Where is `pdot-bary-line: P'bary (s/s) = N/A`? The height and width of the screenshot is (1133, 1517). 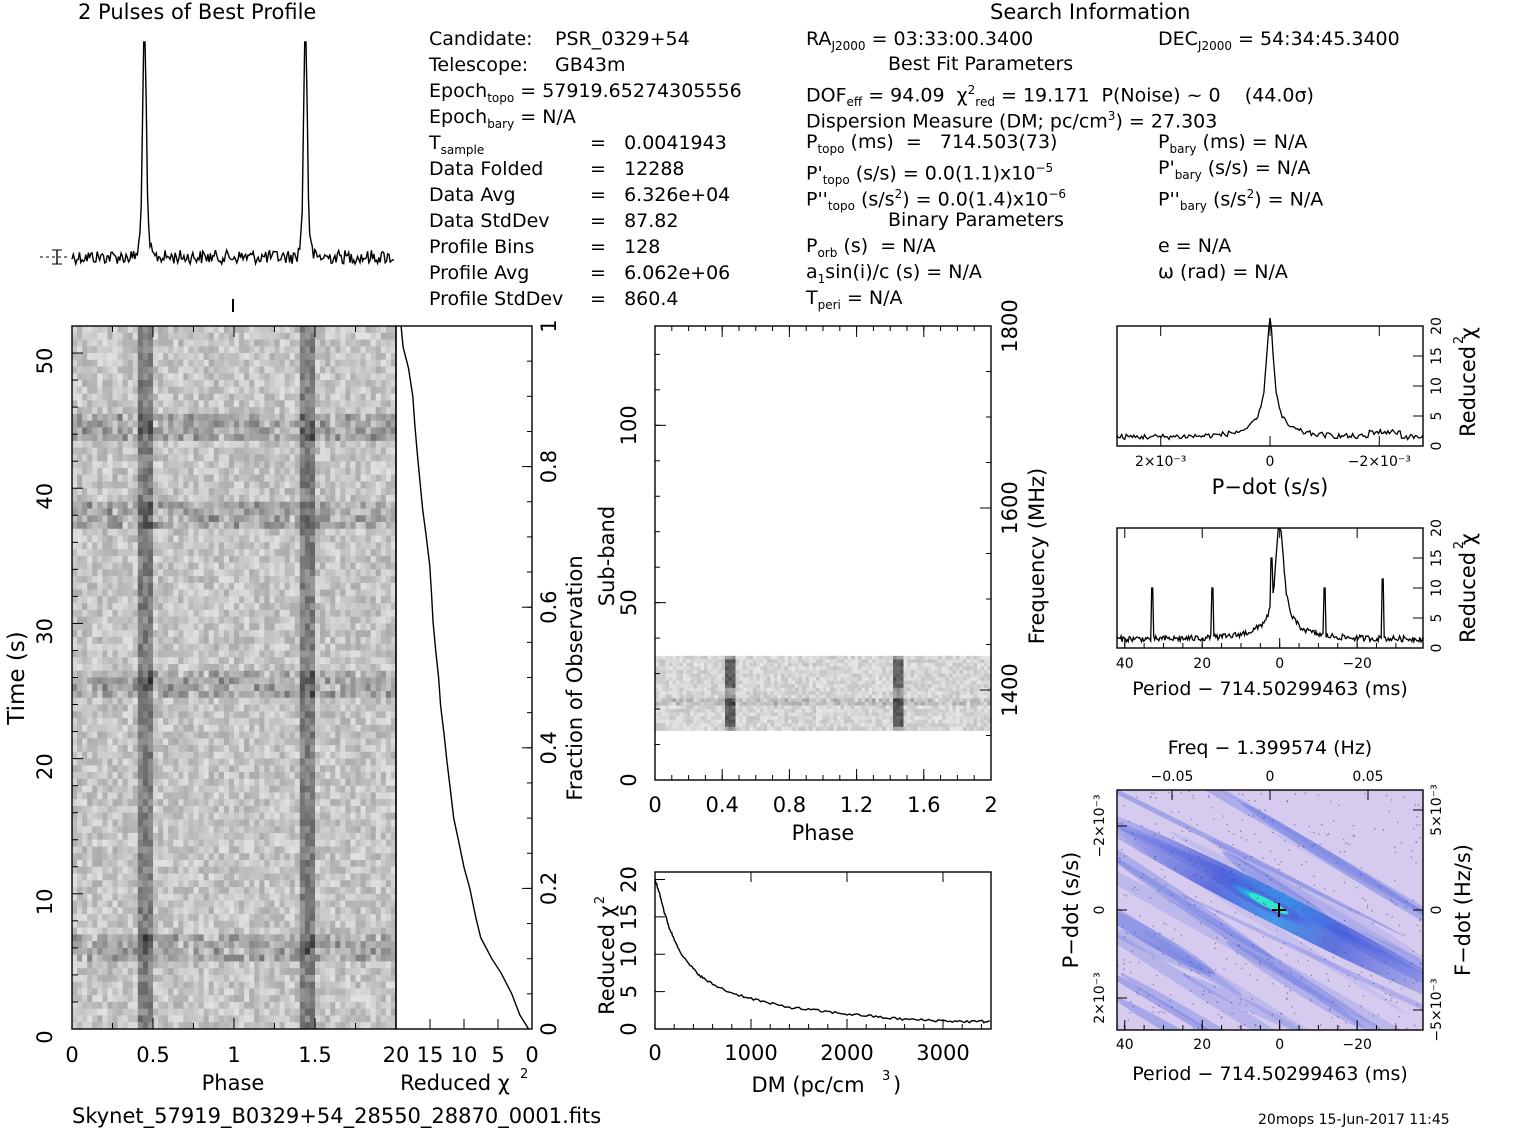
pdot-bary-line: P'bary (s/s) = N/A is located at coordinates (1234, 169).